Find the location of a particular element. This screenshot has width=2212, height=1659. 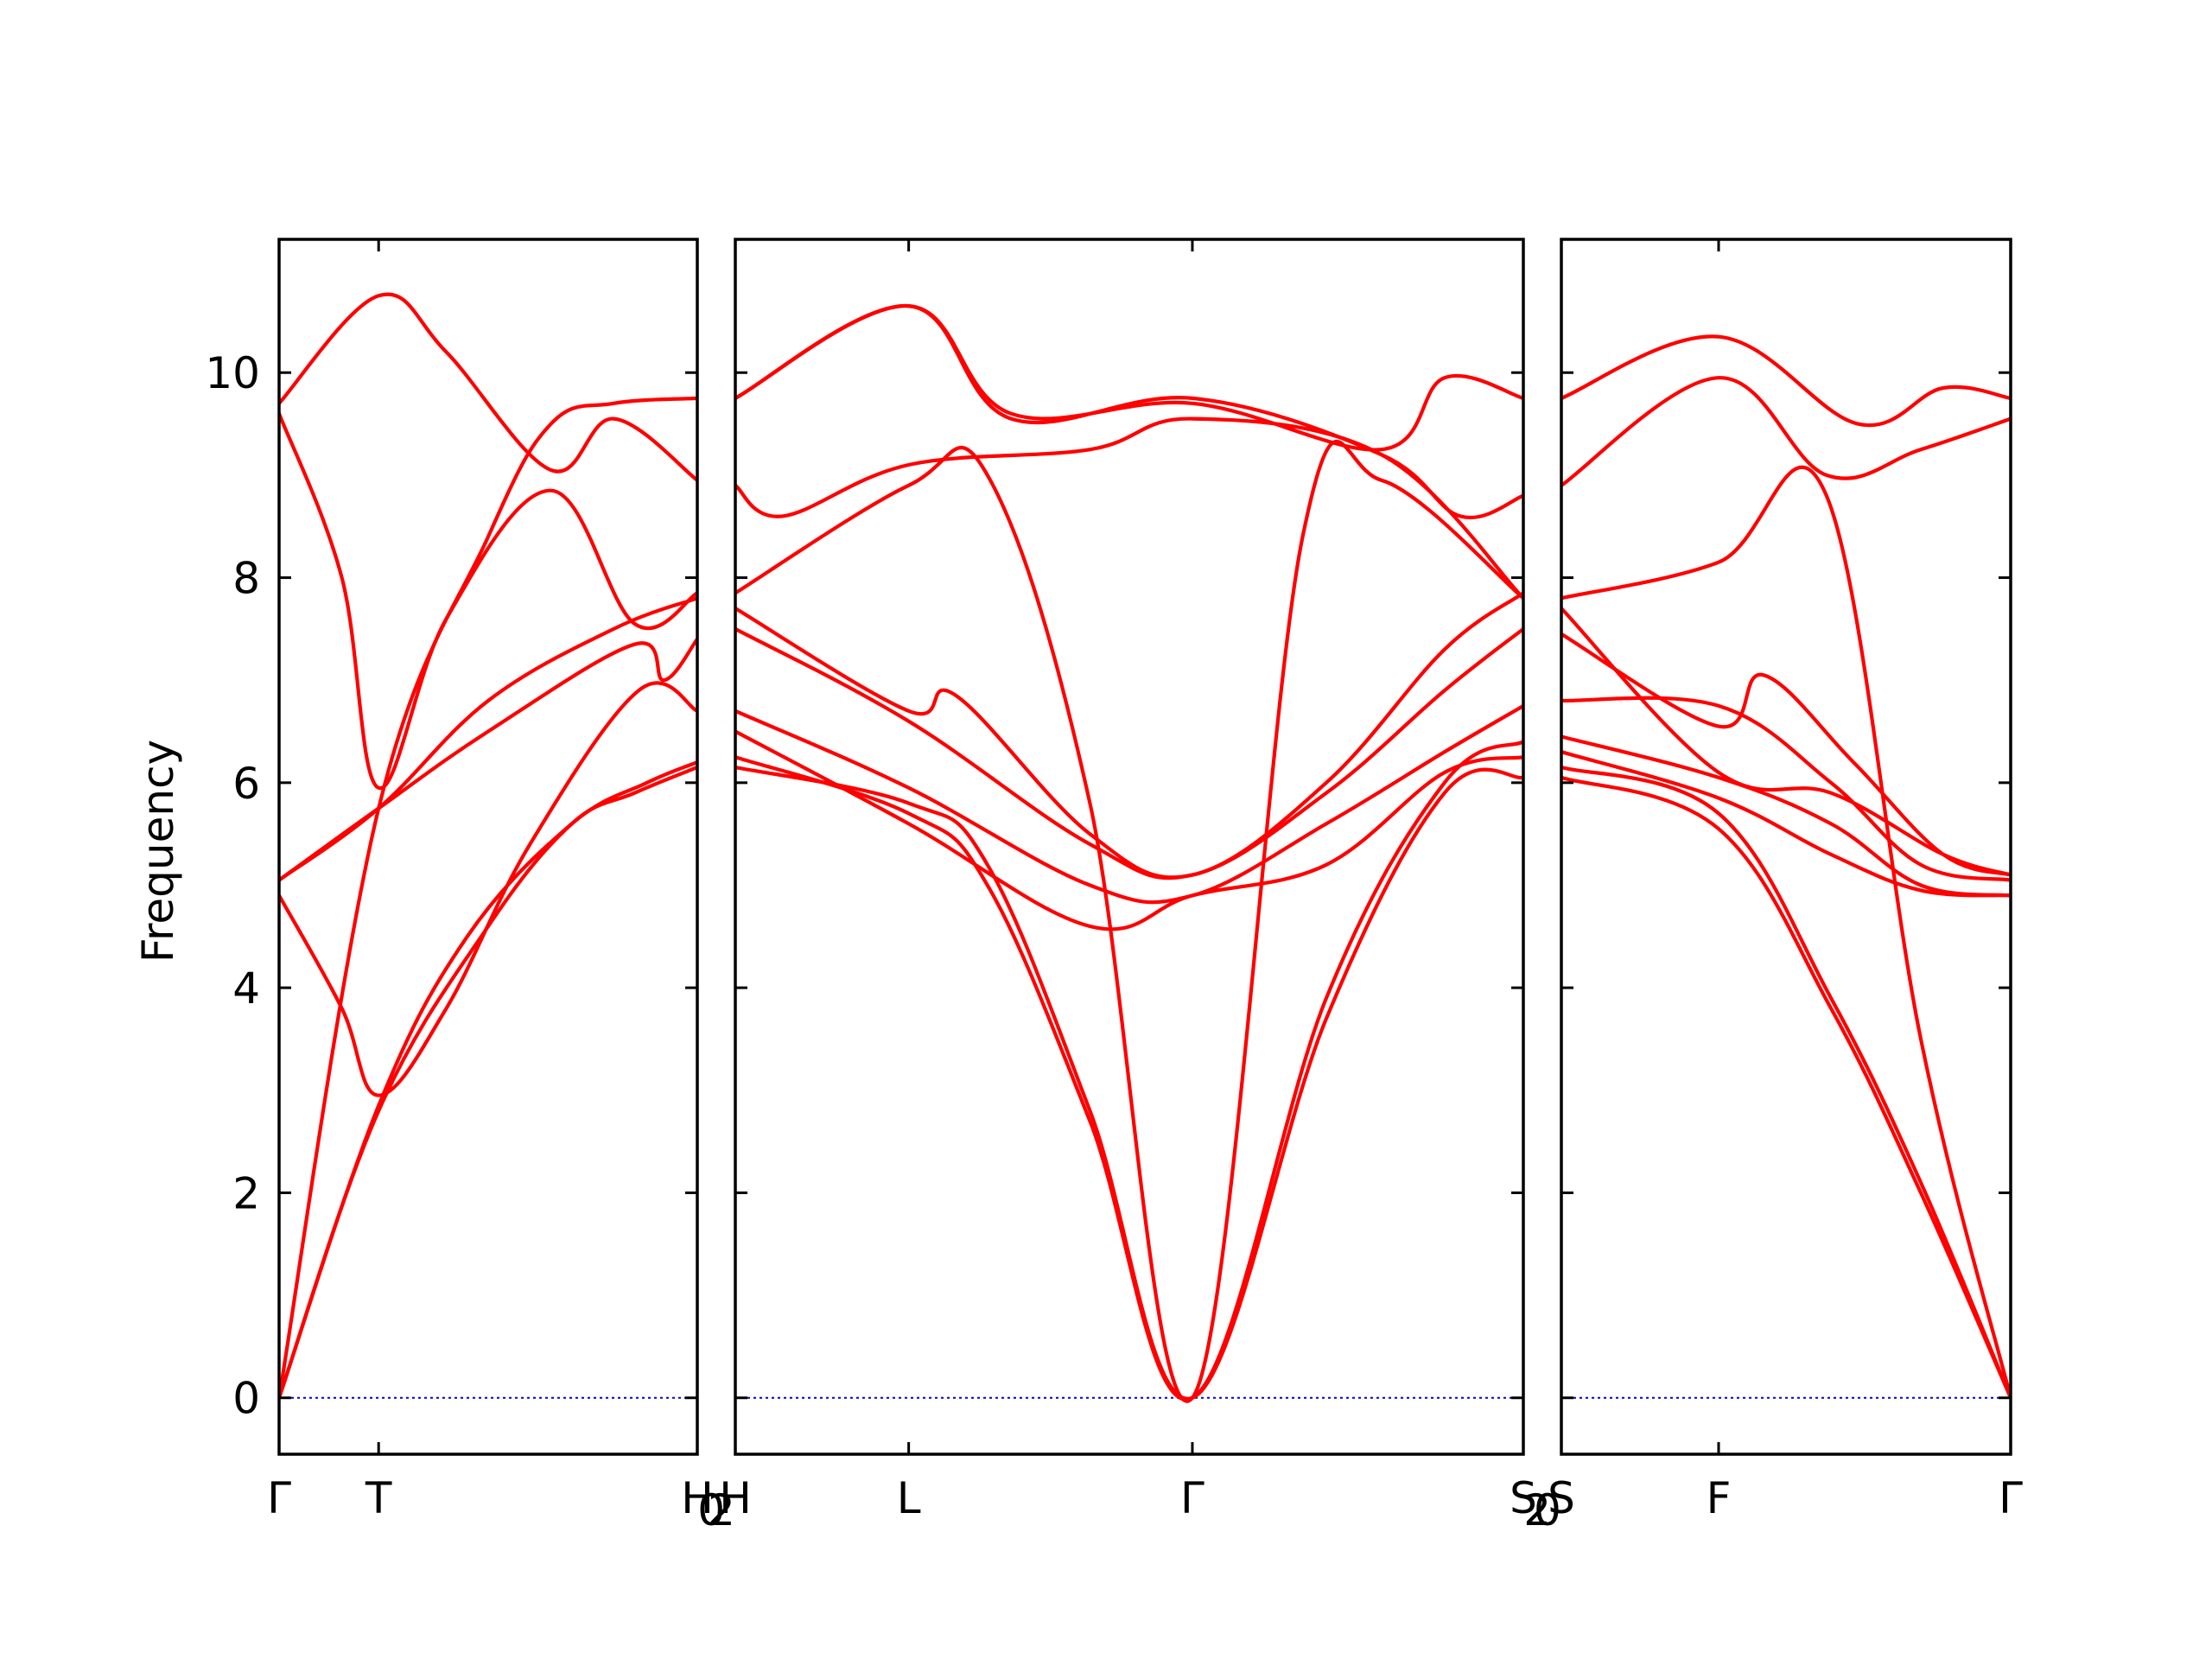

x-tick-label: L is located at coordinates (909, 1498).